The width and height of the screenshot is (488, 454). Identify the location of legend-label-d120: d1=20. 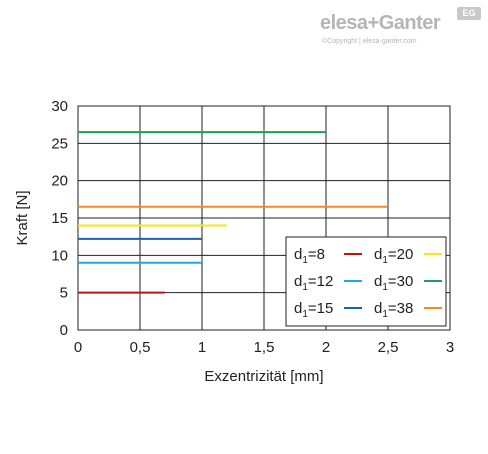
(393, 256).